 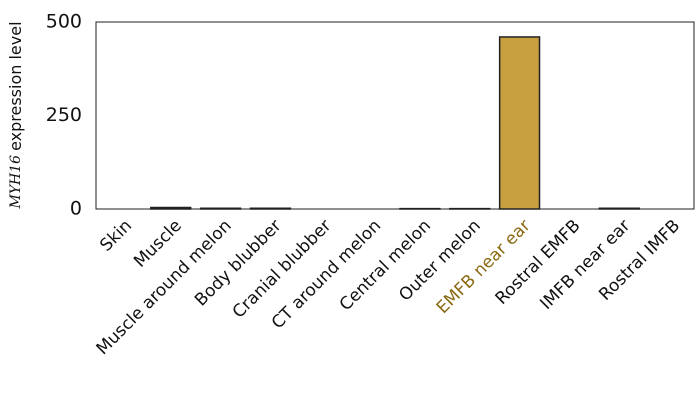 I want to click on y-axis-title-text: expression level, so click(x=15, y=85).